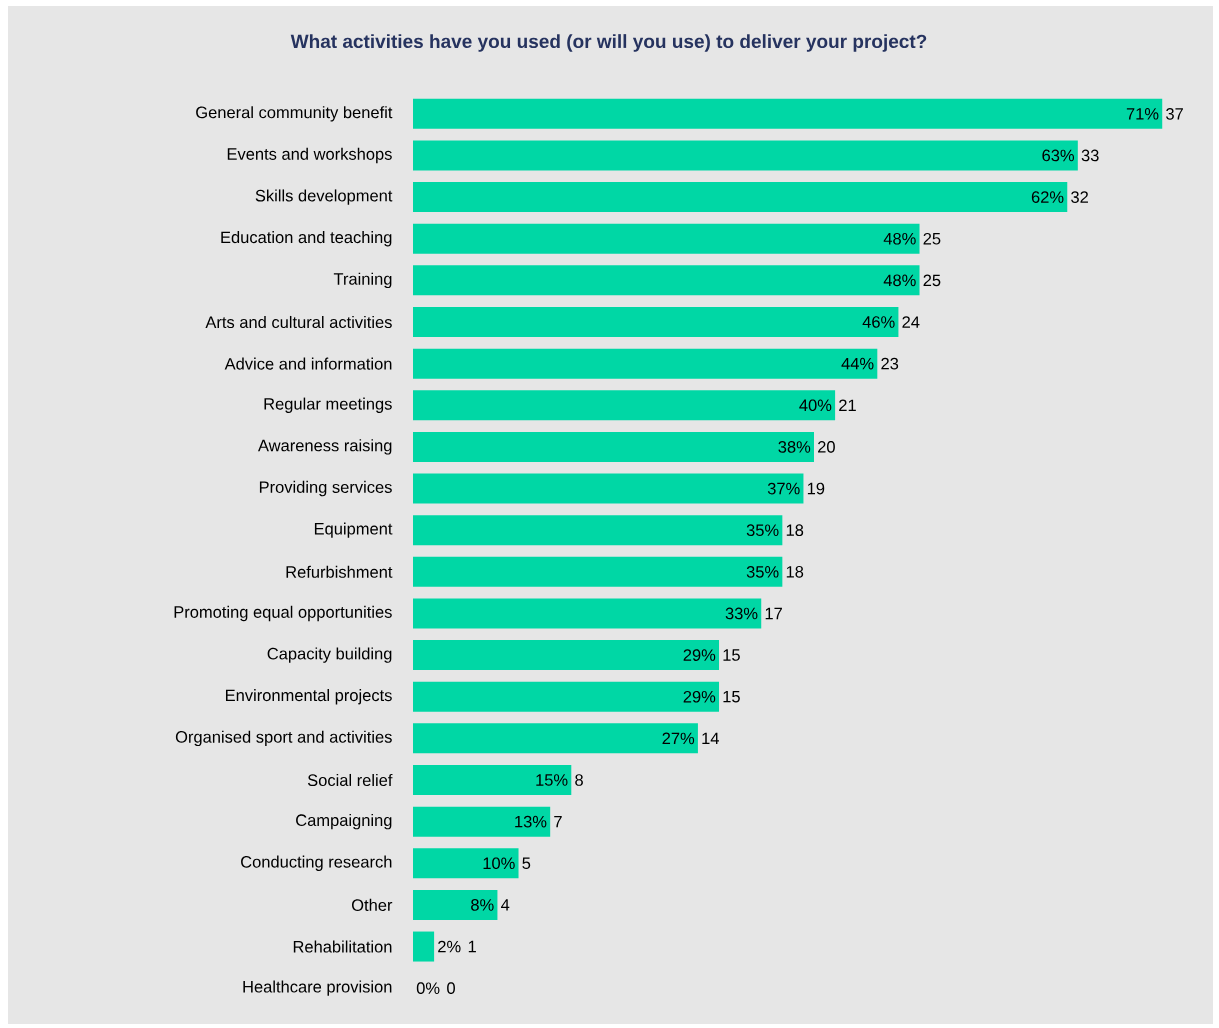 This screenshot has height=1028, width=1219. Describe the element at coordinates (362, 280) in the screenshot. I see `y-tick-label: Training` at that location.